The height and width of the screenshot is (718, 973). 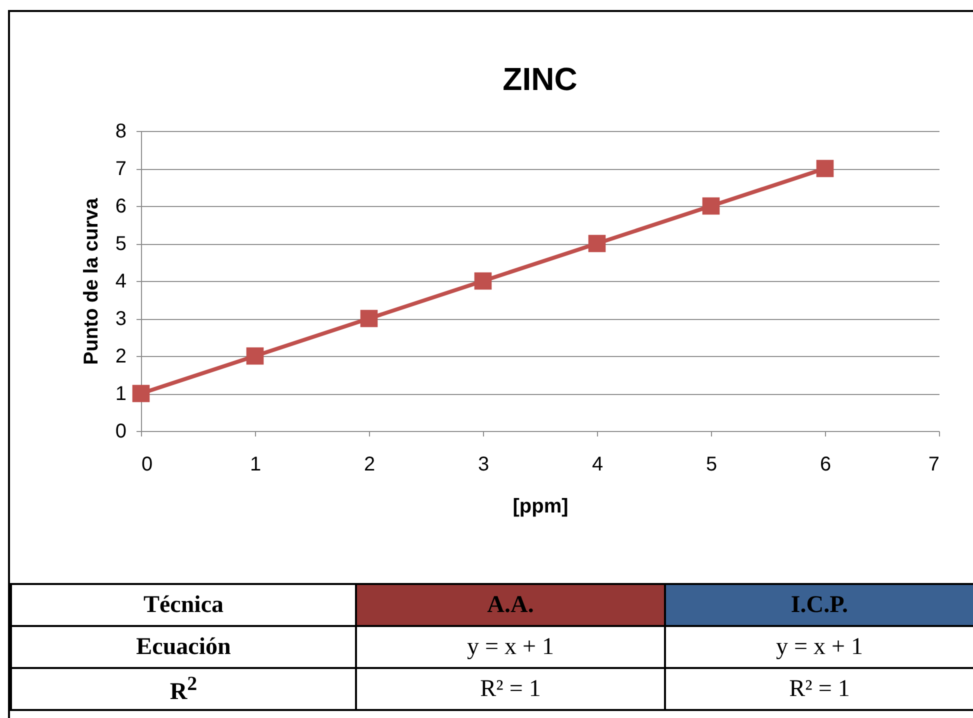 What do you see at coordinates (183, 647) in the screenshot?
I see `text: Ecuación` at bounding box center [183, 647].